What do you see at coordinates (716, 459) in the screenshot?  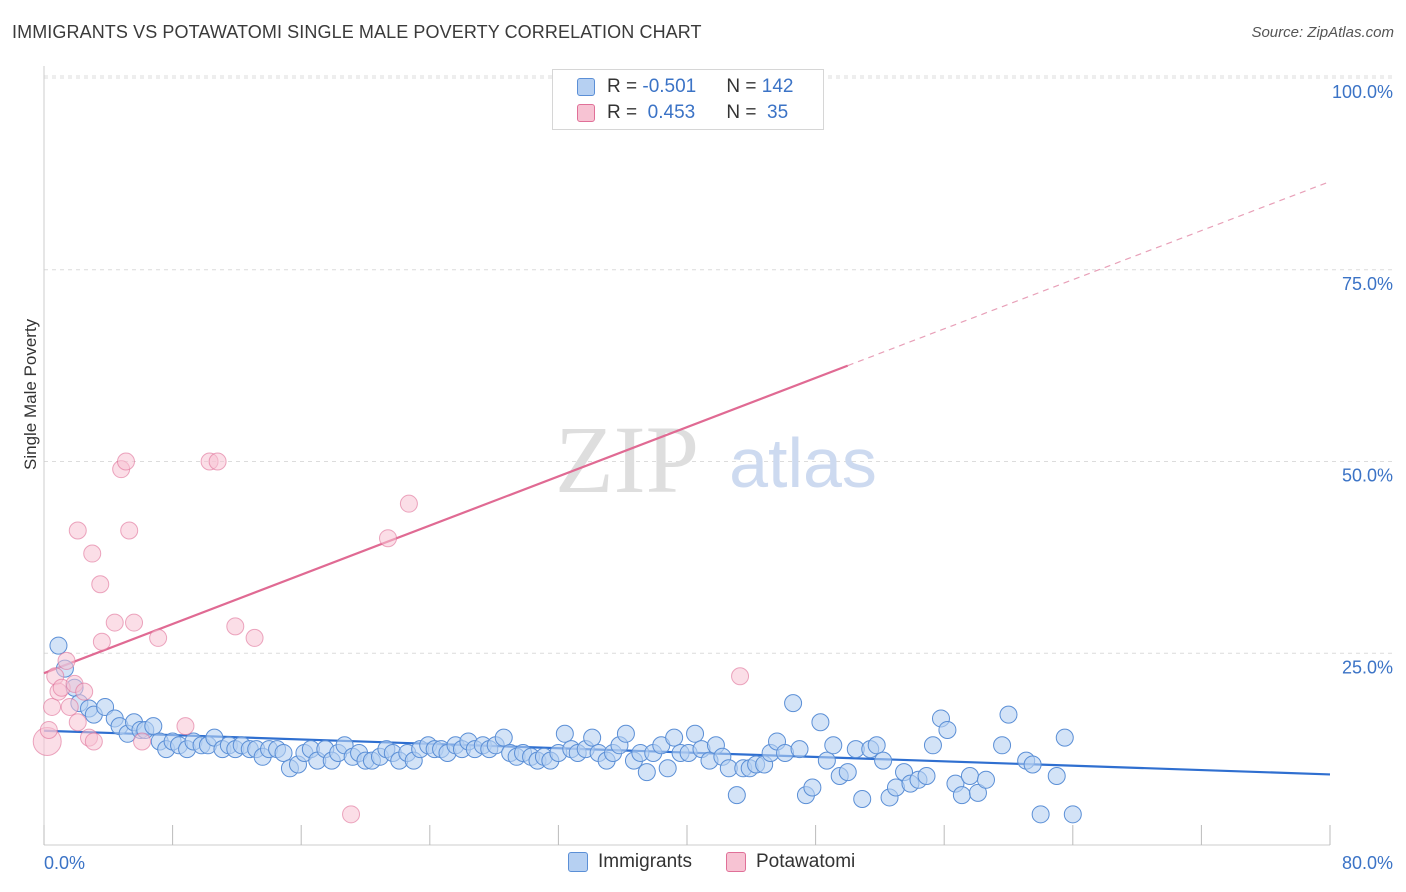 I see `watermark: ZIP atlas` at bounding box center [716, 459].